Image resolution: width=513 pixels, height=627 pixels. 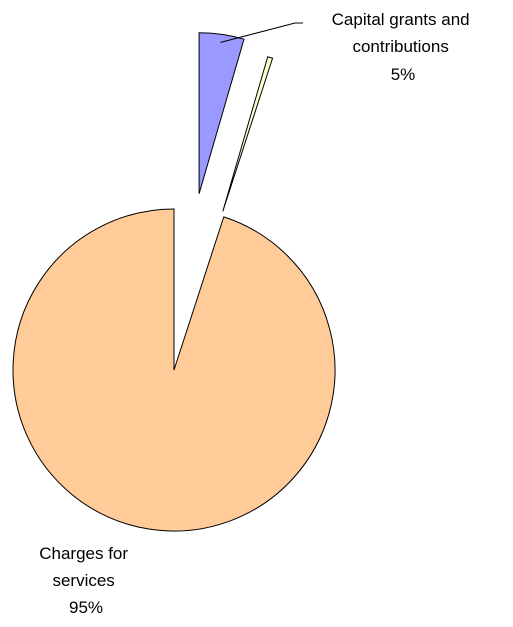 What do you see at coordinates (401, 19) in the screenshot?
I see `slice-label-capital-grants-line1: Capital grants and` at bounding box center [401, 19].